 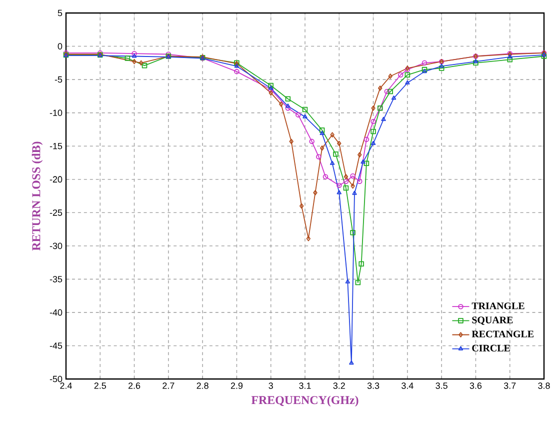 What do you see at coordinates (60, 13) in the screenshot?
I see `y-tick-label: 5` at bounding box center [60, 13].